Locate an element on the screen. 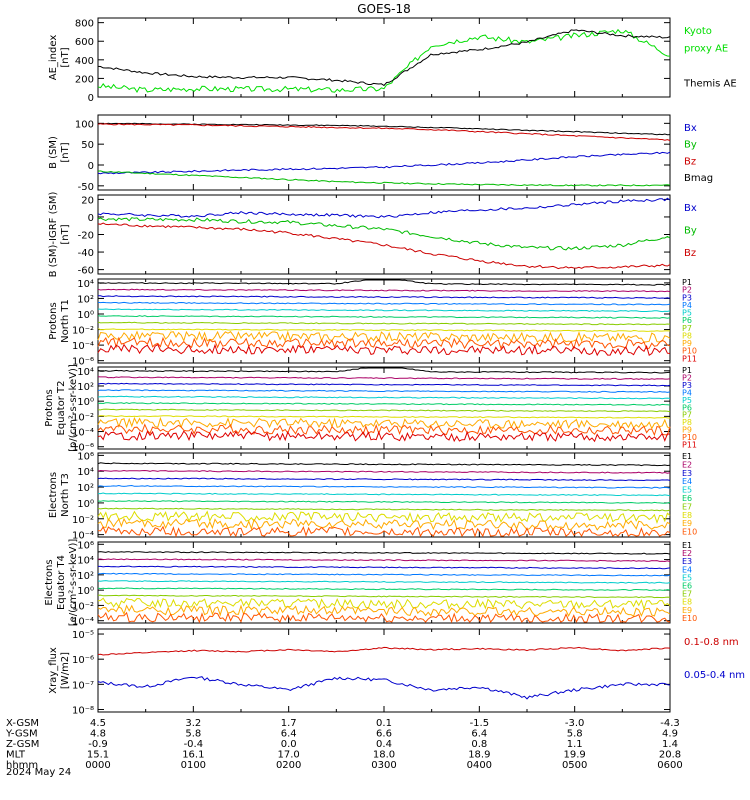 This screenshot has width=750, height=800. ephemeris-value: 1.4 is located at coordinates (670, 744).